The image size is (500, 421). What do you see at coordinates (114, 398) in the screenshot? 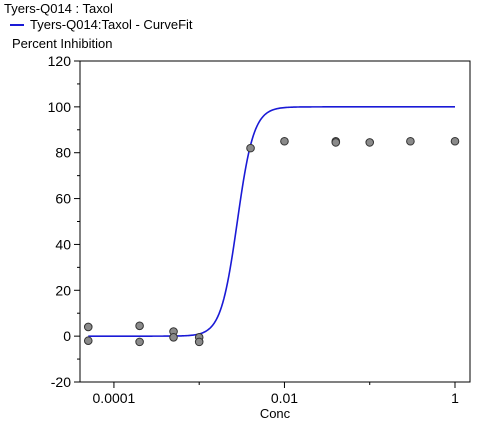
I see `x-tick-label: 0.0001` at bounding box center [114, 398].